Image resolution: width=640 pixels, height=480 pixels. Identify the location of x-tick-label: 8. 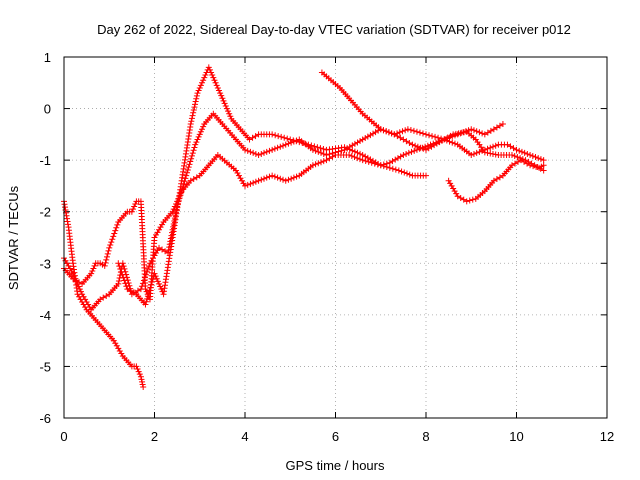
(425, 436).